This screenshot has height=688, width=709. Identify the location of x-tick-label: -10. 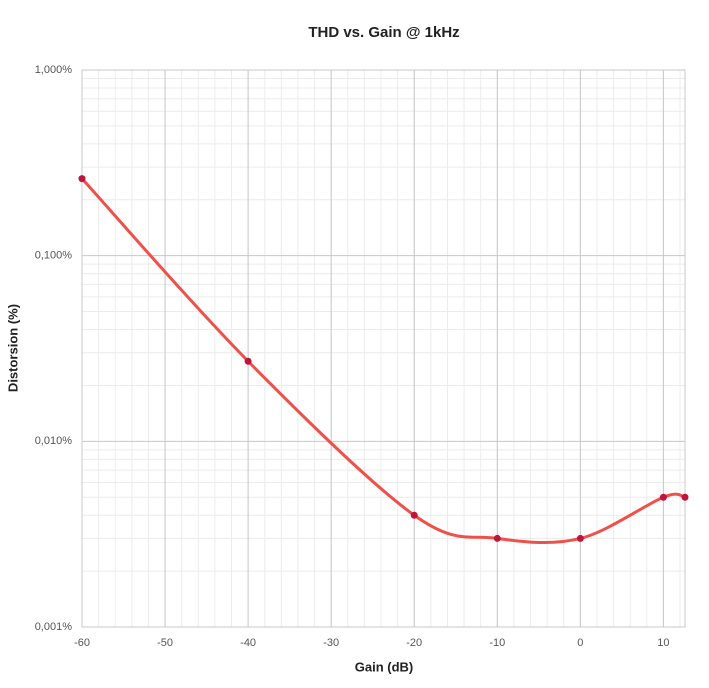
(497, 643).